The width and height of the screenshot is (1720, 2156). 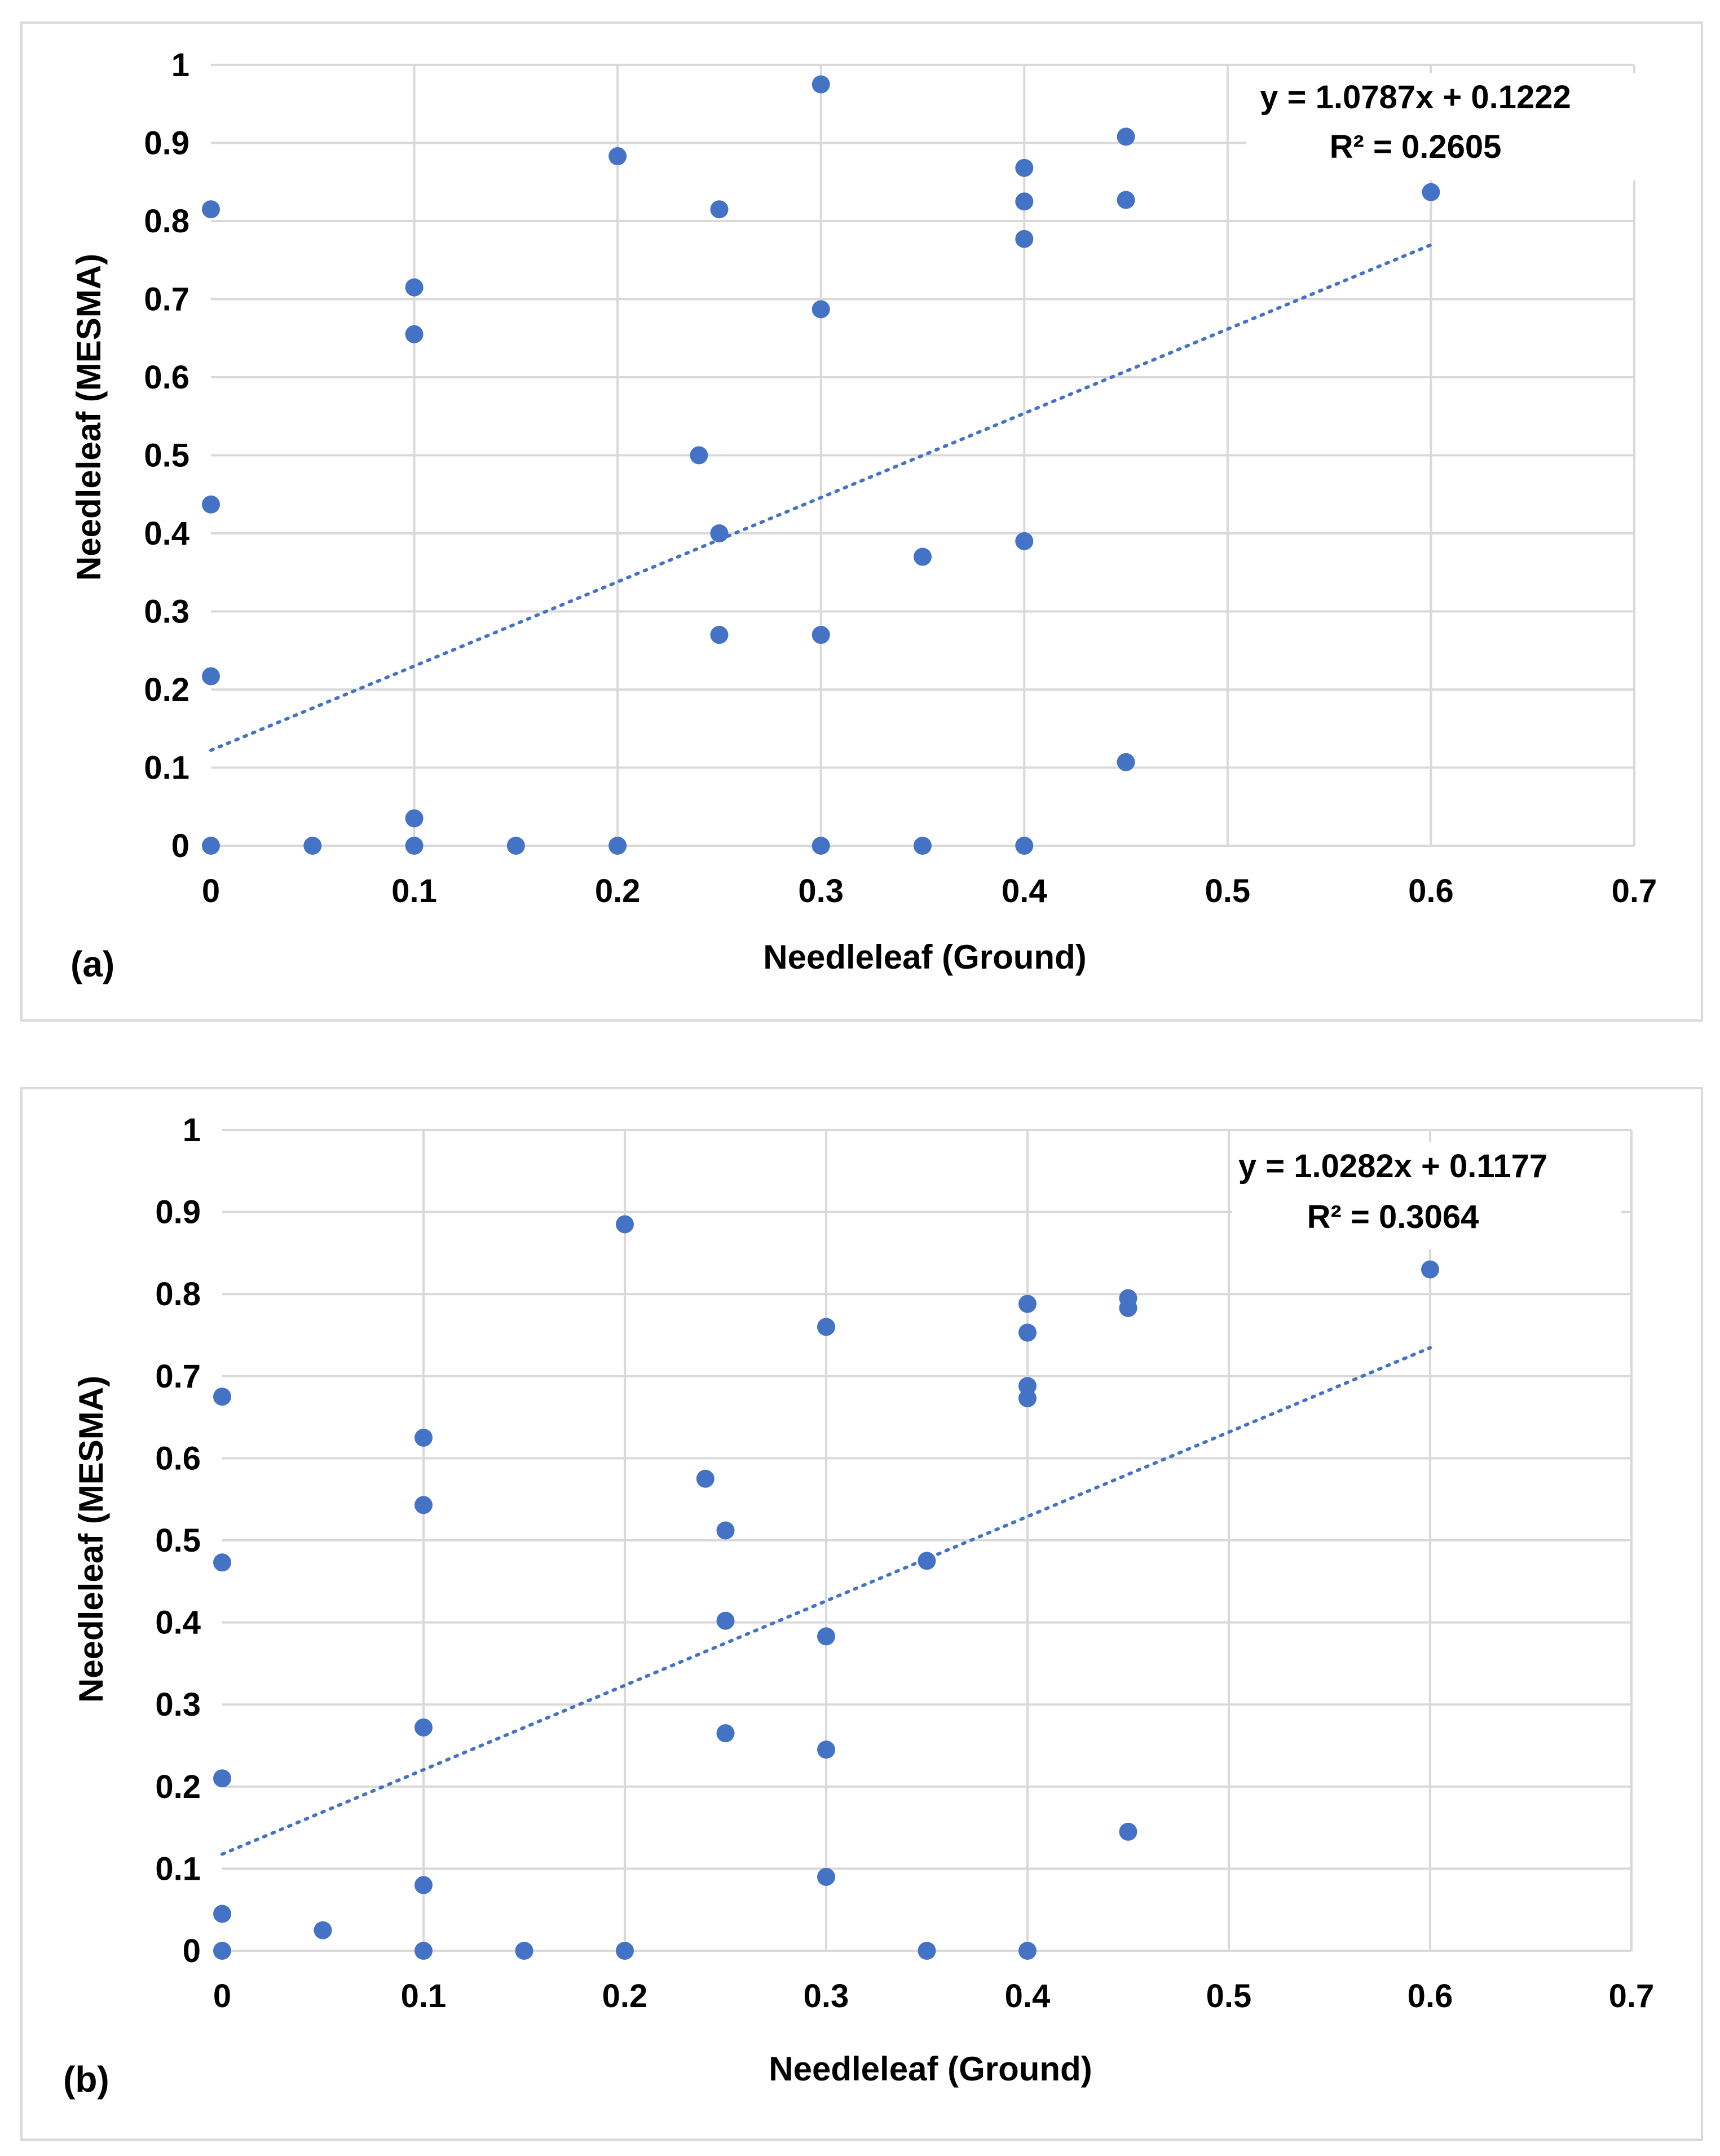 What do you see at coordinates (1024, 891) in the screenshot?
I see `x-tick-label: 0.4` at bounding box center [1024, 891].